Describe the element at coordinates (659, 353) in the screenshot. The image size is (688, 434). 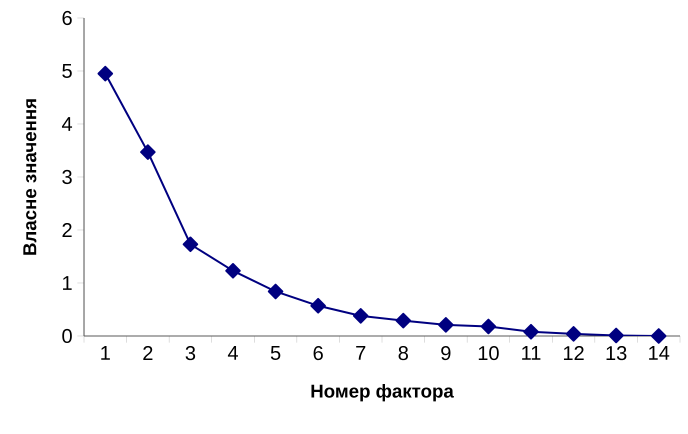
I see `x-tick-label: 14` at that location.